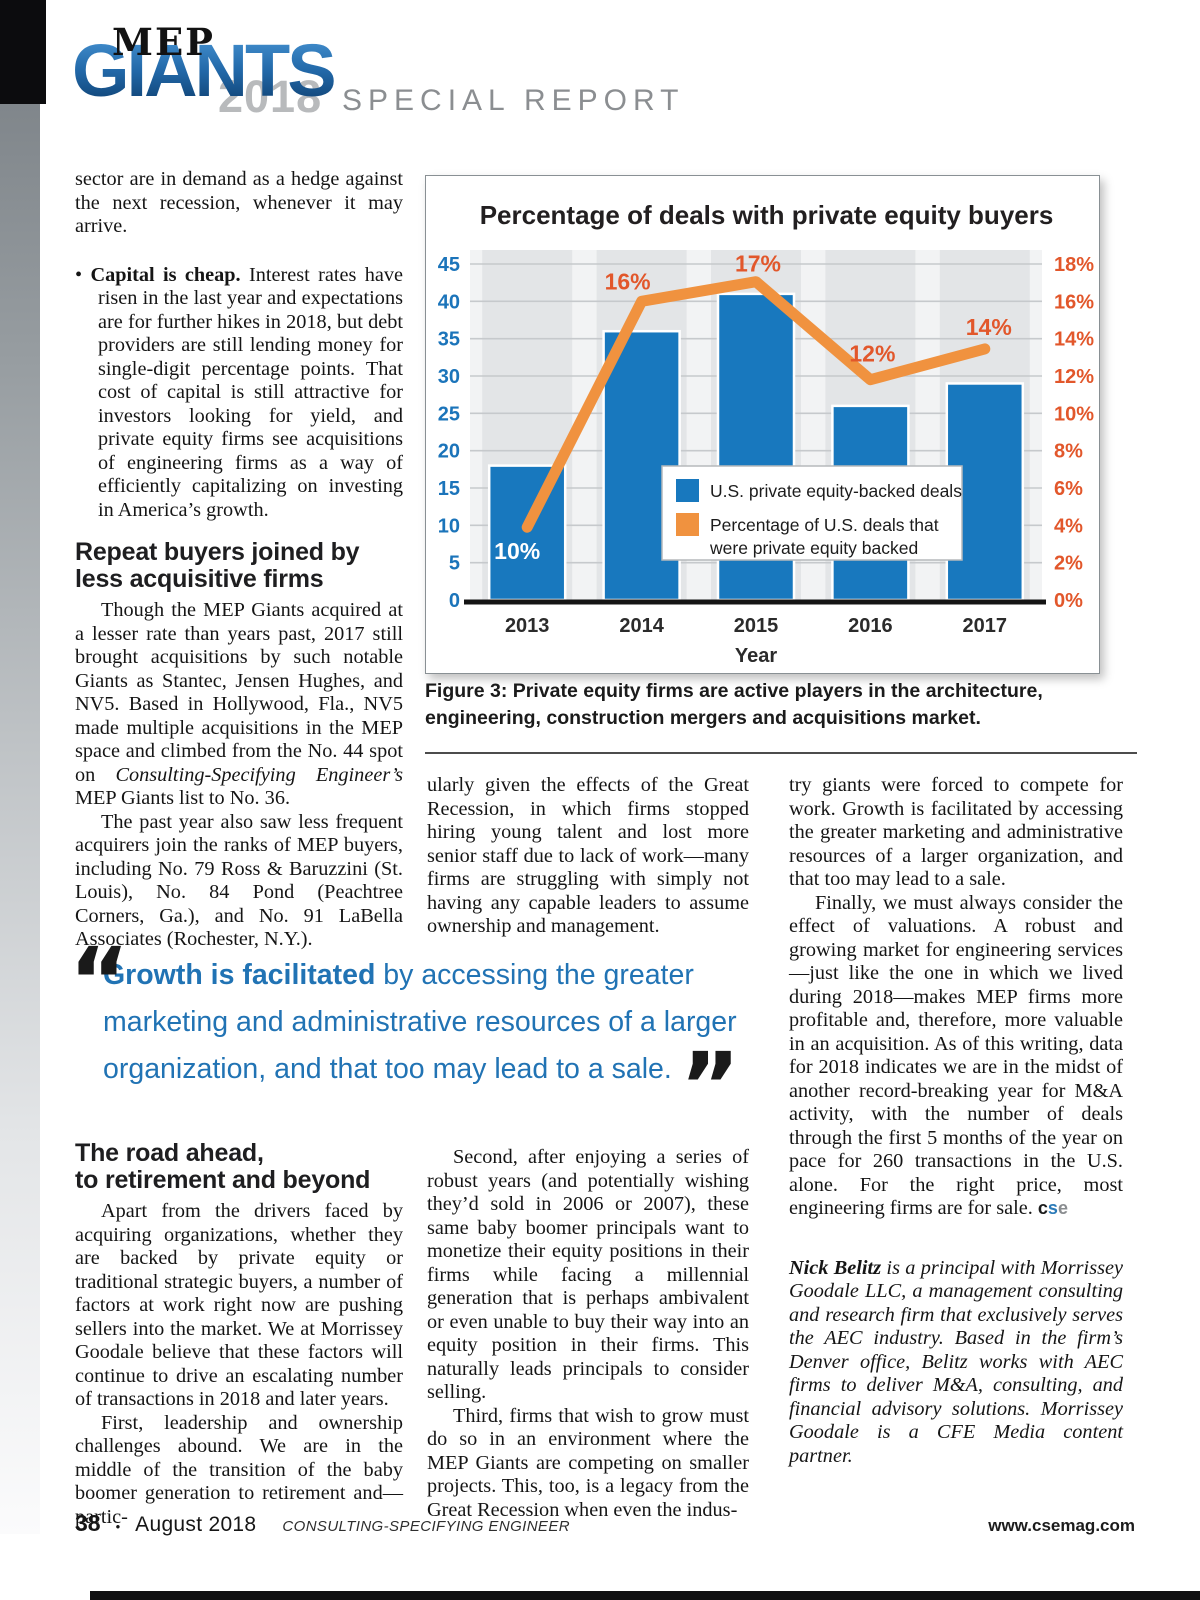 This screenshot has height=1600, width=1200. Describe the element at coordinates (645, 1595) in the screenshot. I see `page-bottom-rule` at that location.